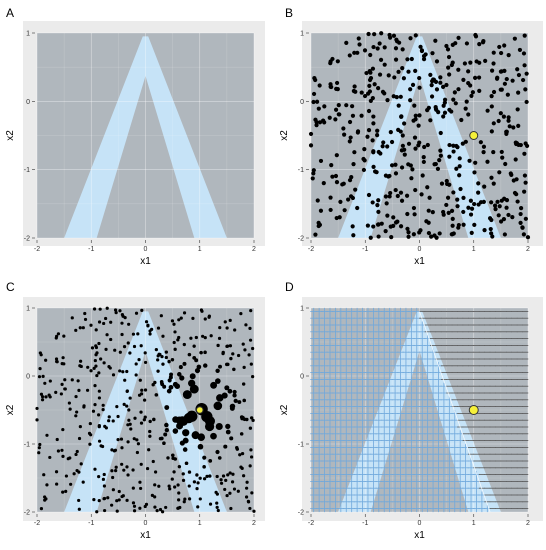 Image resolution: width=546 pixels, height=550 pixels. Describe the element at coordinates (145, 520) in the screenshot. I see `x-ticks: -2 -1 0 1 2` at that location.